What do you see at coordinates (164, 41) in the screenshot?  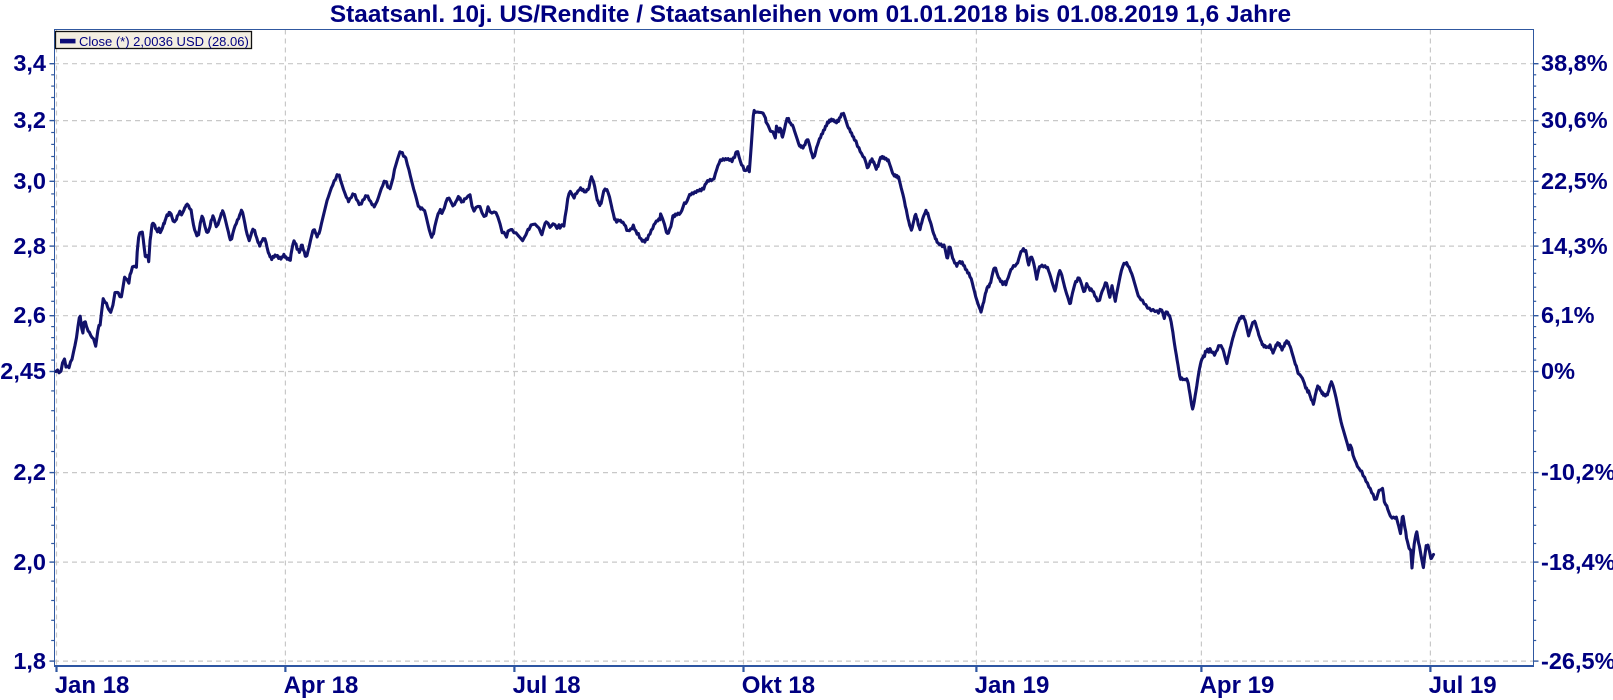 I see `svg-text: Close (*) 2,0036 USD (28.06)` at bounding box center [164, 41].